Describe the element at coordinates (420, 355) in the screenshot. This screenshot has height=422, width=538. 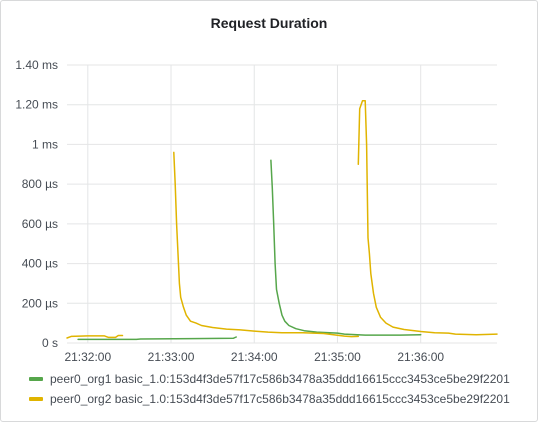
I see `x-tick-label: 21:36:00` at that location.